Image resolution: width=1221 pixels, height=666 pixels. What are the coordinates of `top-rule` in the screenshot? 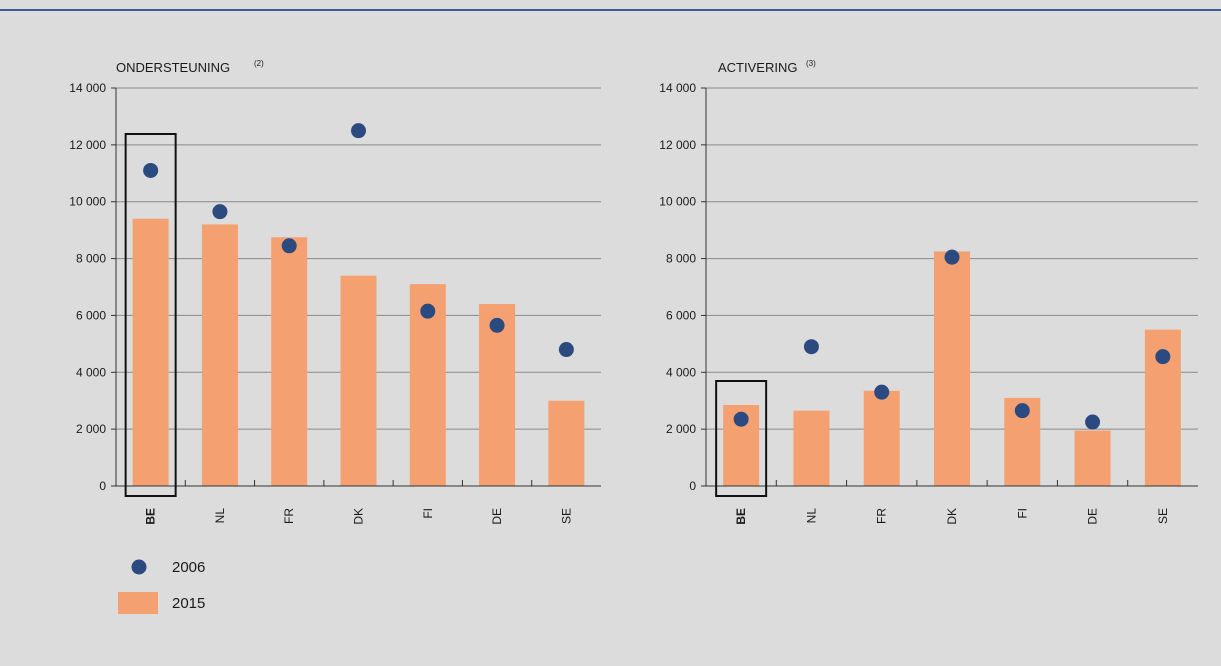 It's located at (610, 10).